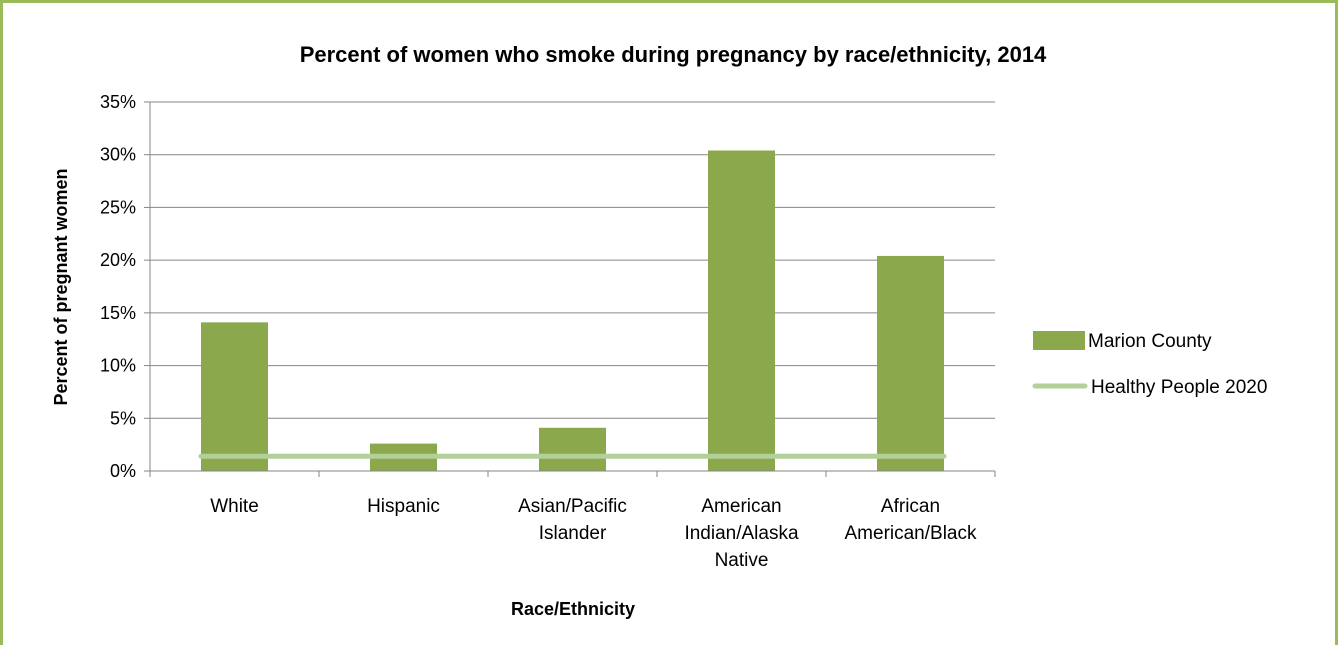 Image resolution: width=1338 pixels, height=648 pixels. Describe the element at coordinates (741, 506) in the screenshot. I see `x-category-label-line: American` at that location.